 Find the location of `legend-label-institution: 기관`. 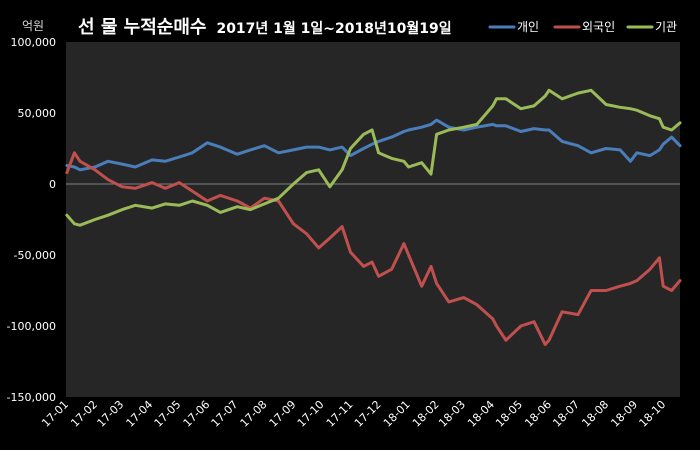

legend-label-institution: 기관 is located at coordinates (666, 27).